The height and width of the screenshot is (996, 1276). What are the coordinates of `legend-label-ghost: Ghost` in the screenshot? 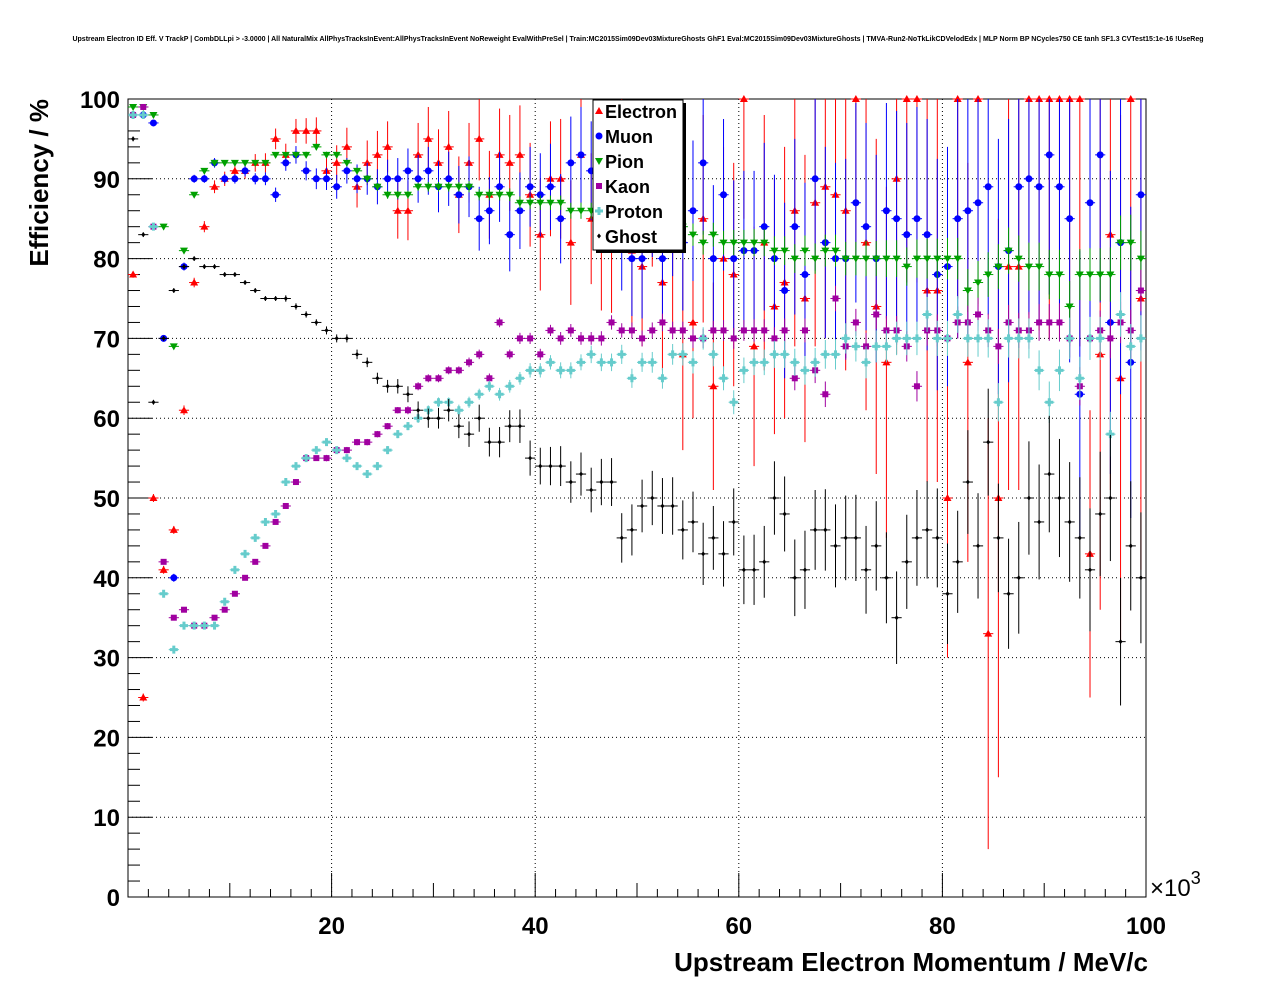 It's located at (631, 237).